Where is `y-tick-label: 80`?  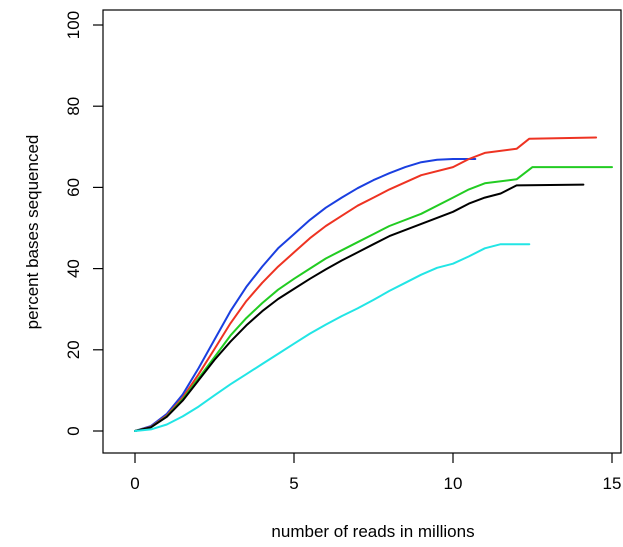 y-tick-label: 80 is located at coordinates (73, 106).